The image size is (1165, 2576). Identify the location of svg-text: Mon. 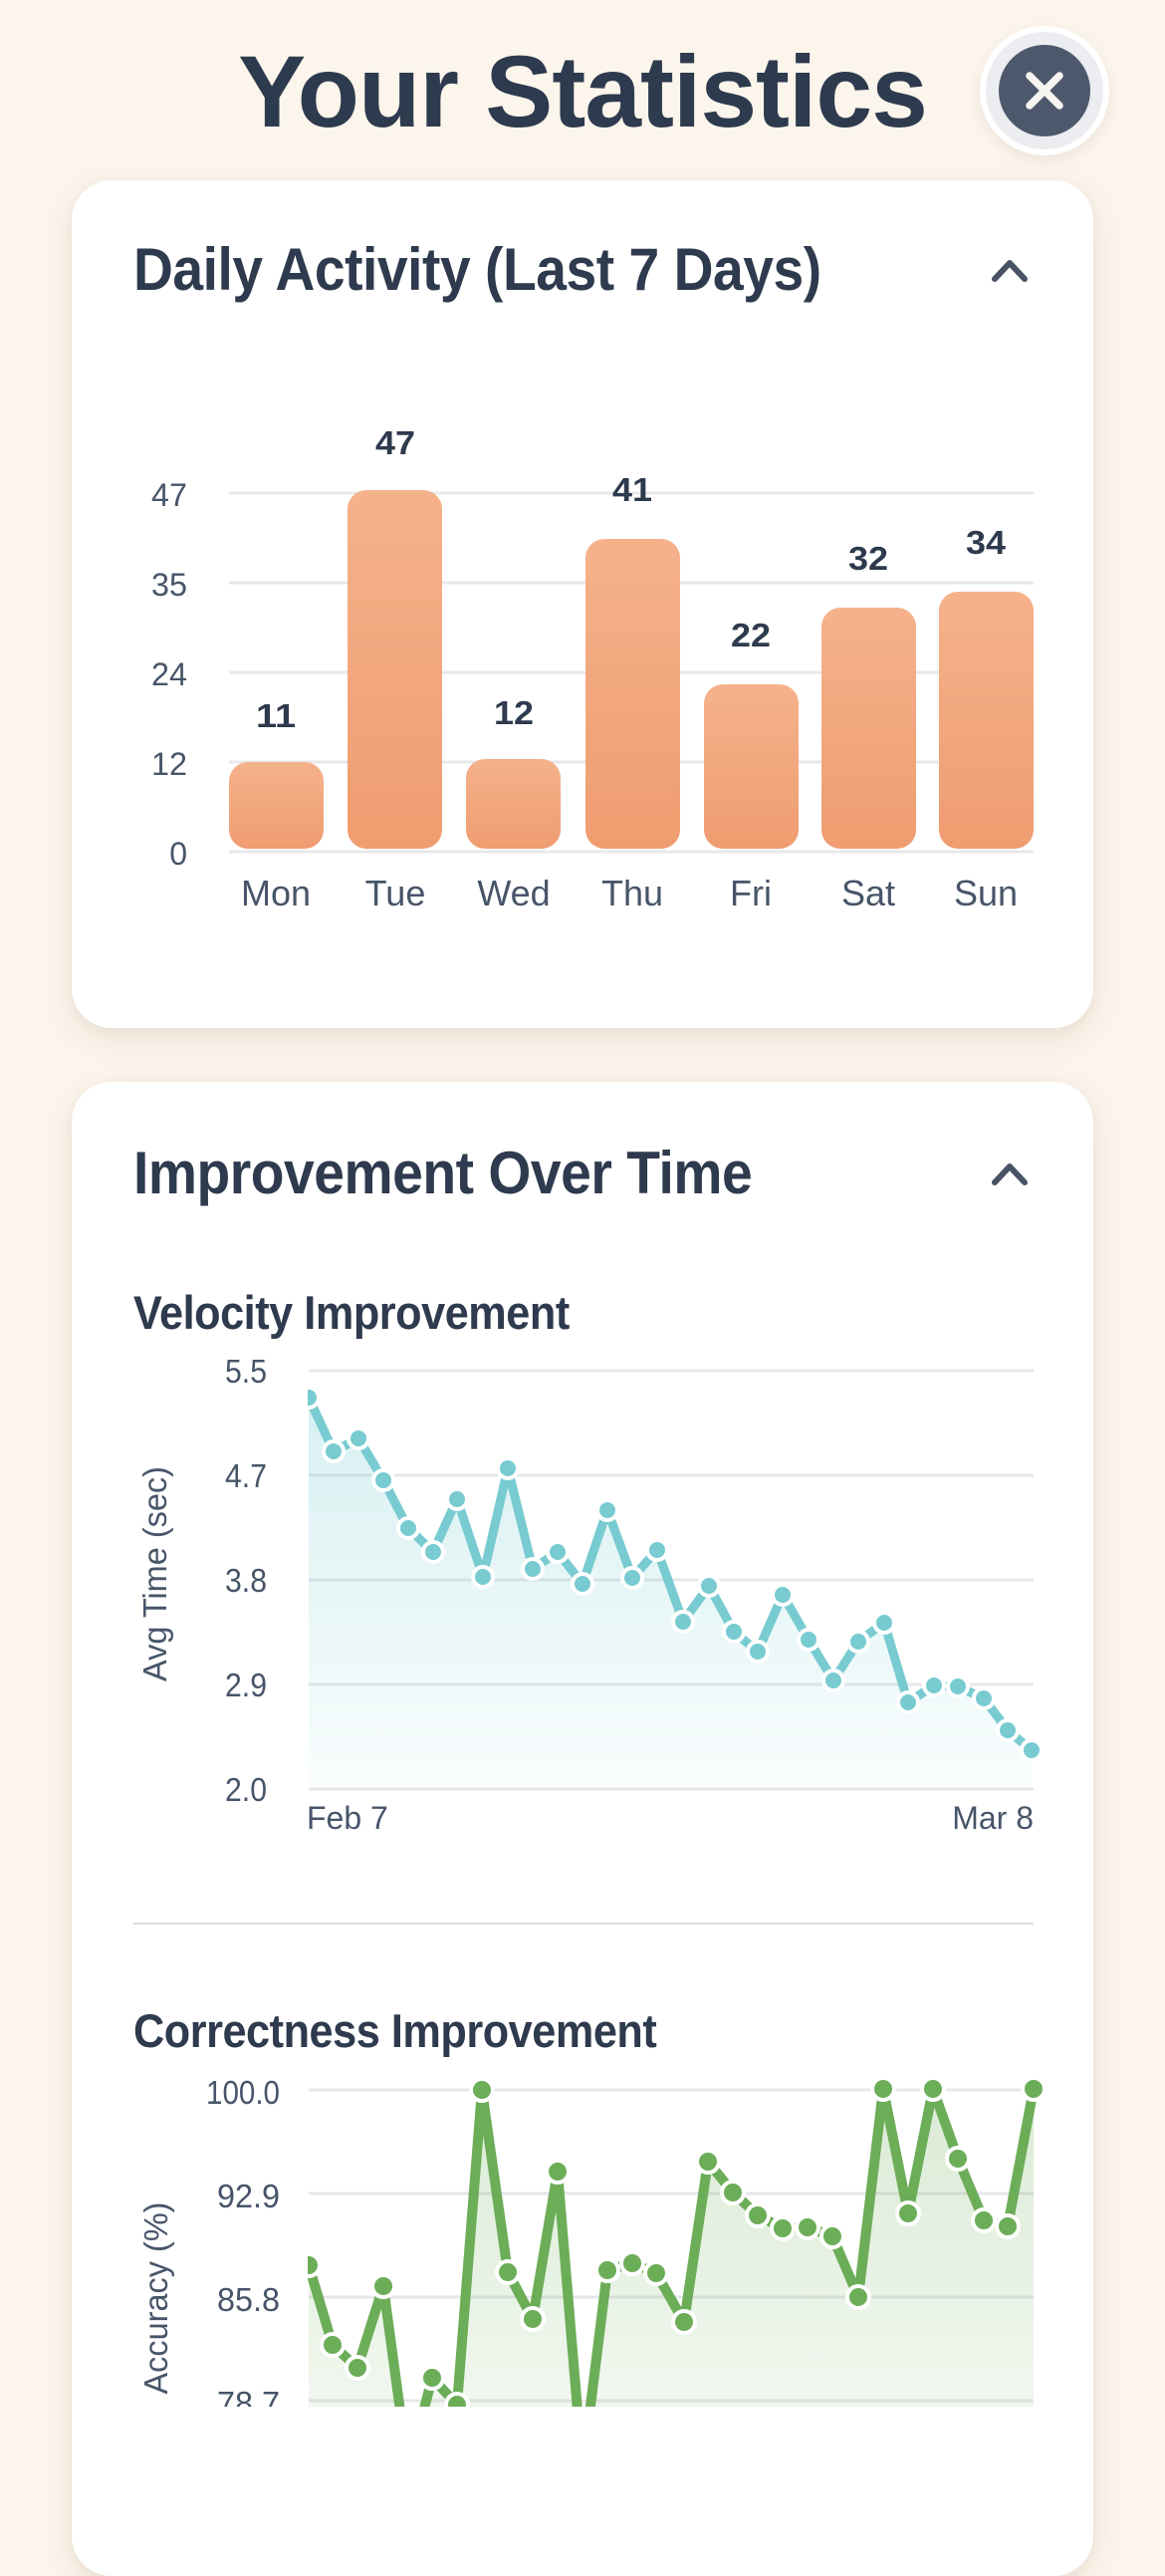
(276, 893).